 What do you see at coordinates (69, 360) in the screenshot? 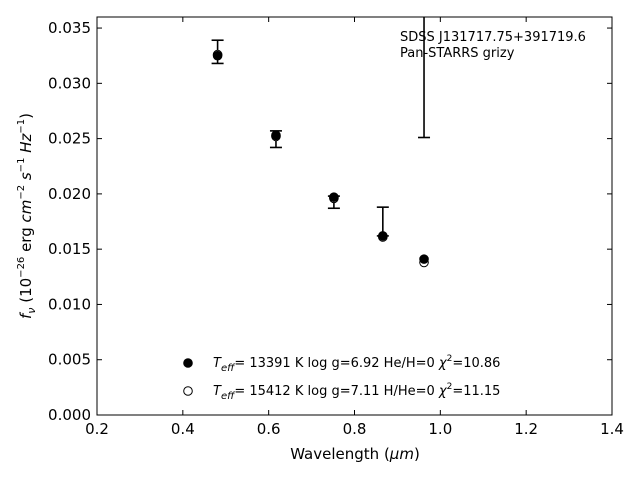
I see `y-tick-label: 0.005` at bounding box center [69, 360].